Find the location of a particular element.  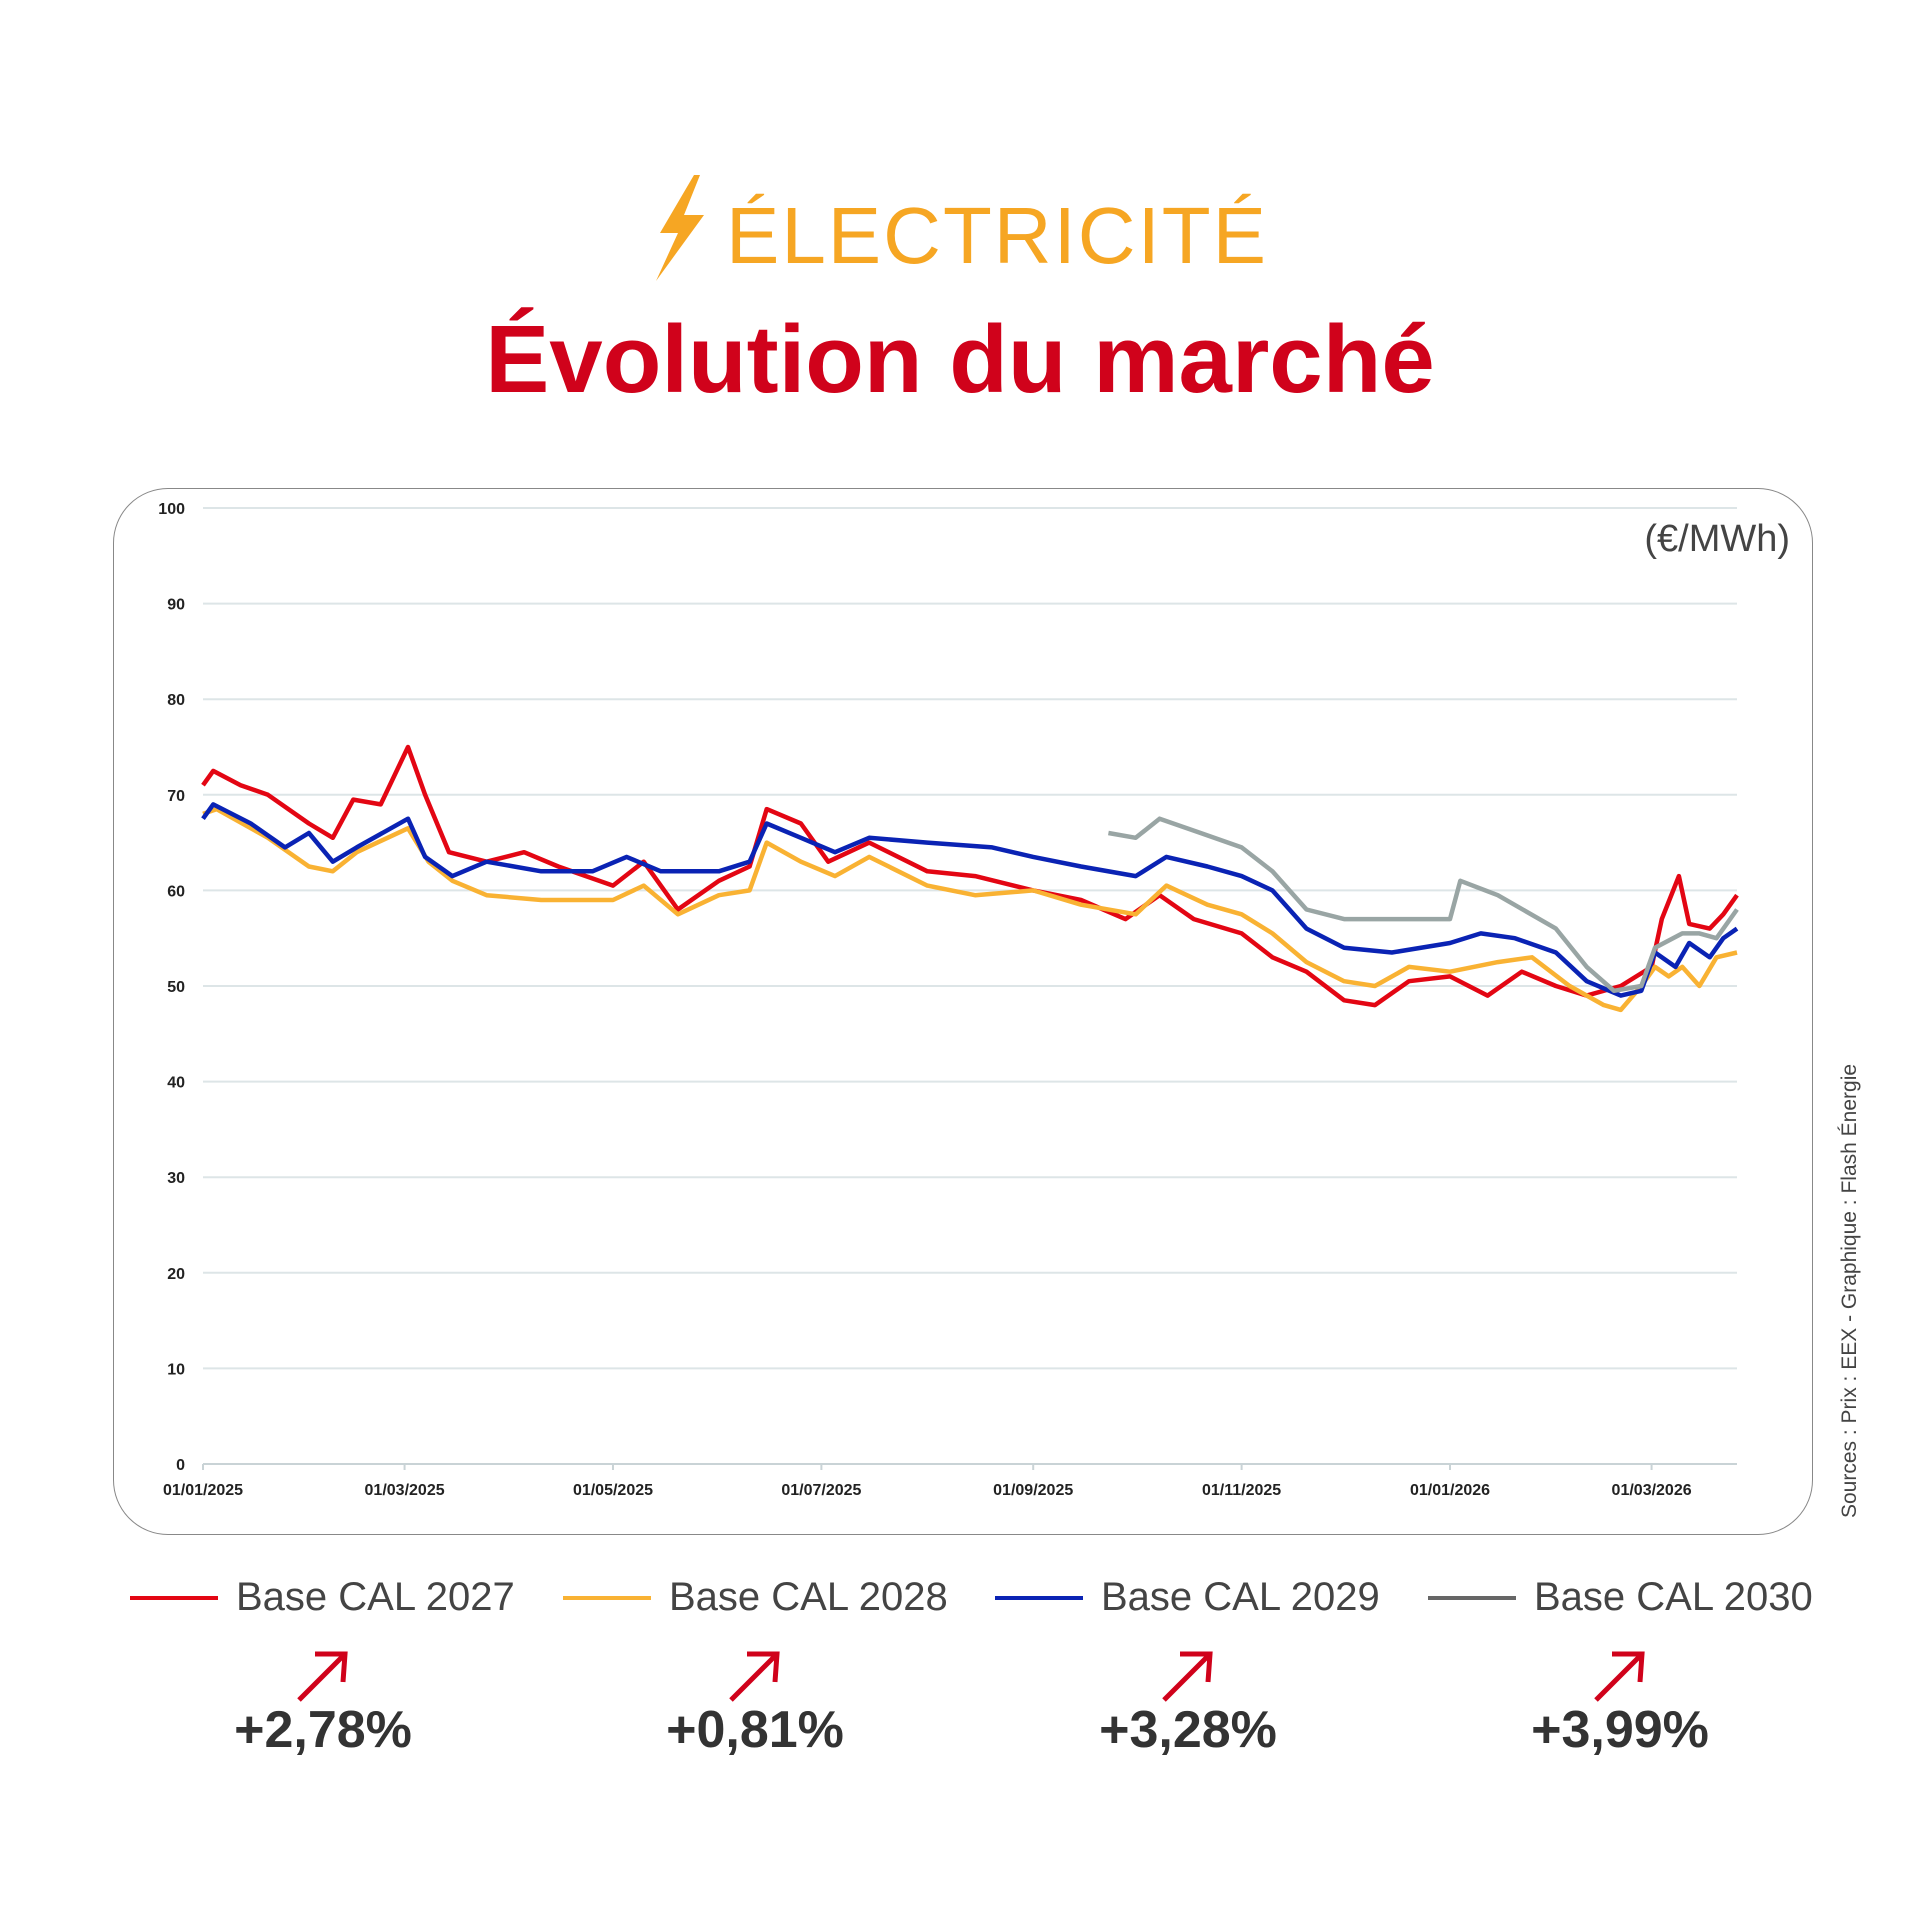

y-tick-label: 80 is located at coordinates (176, 700).